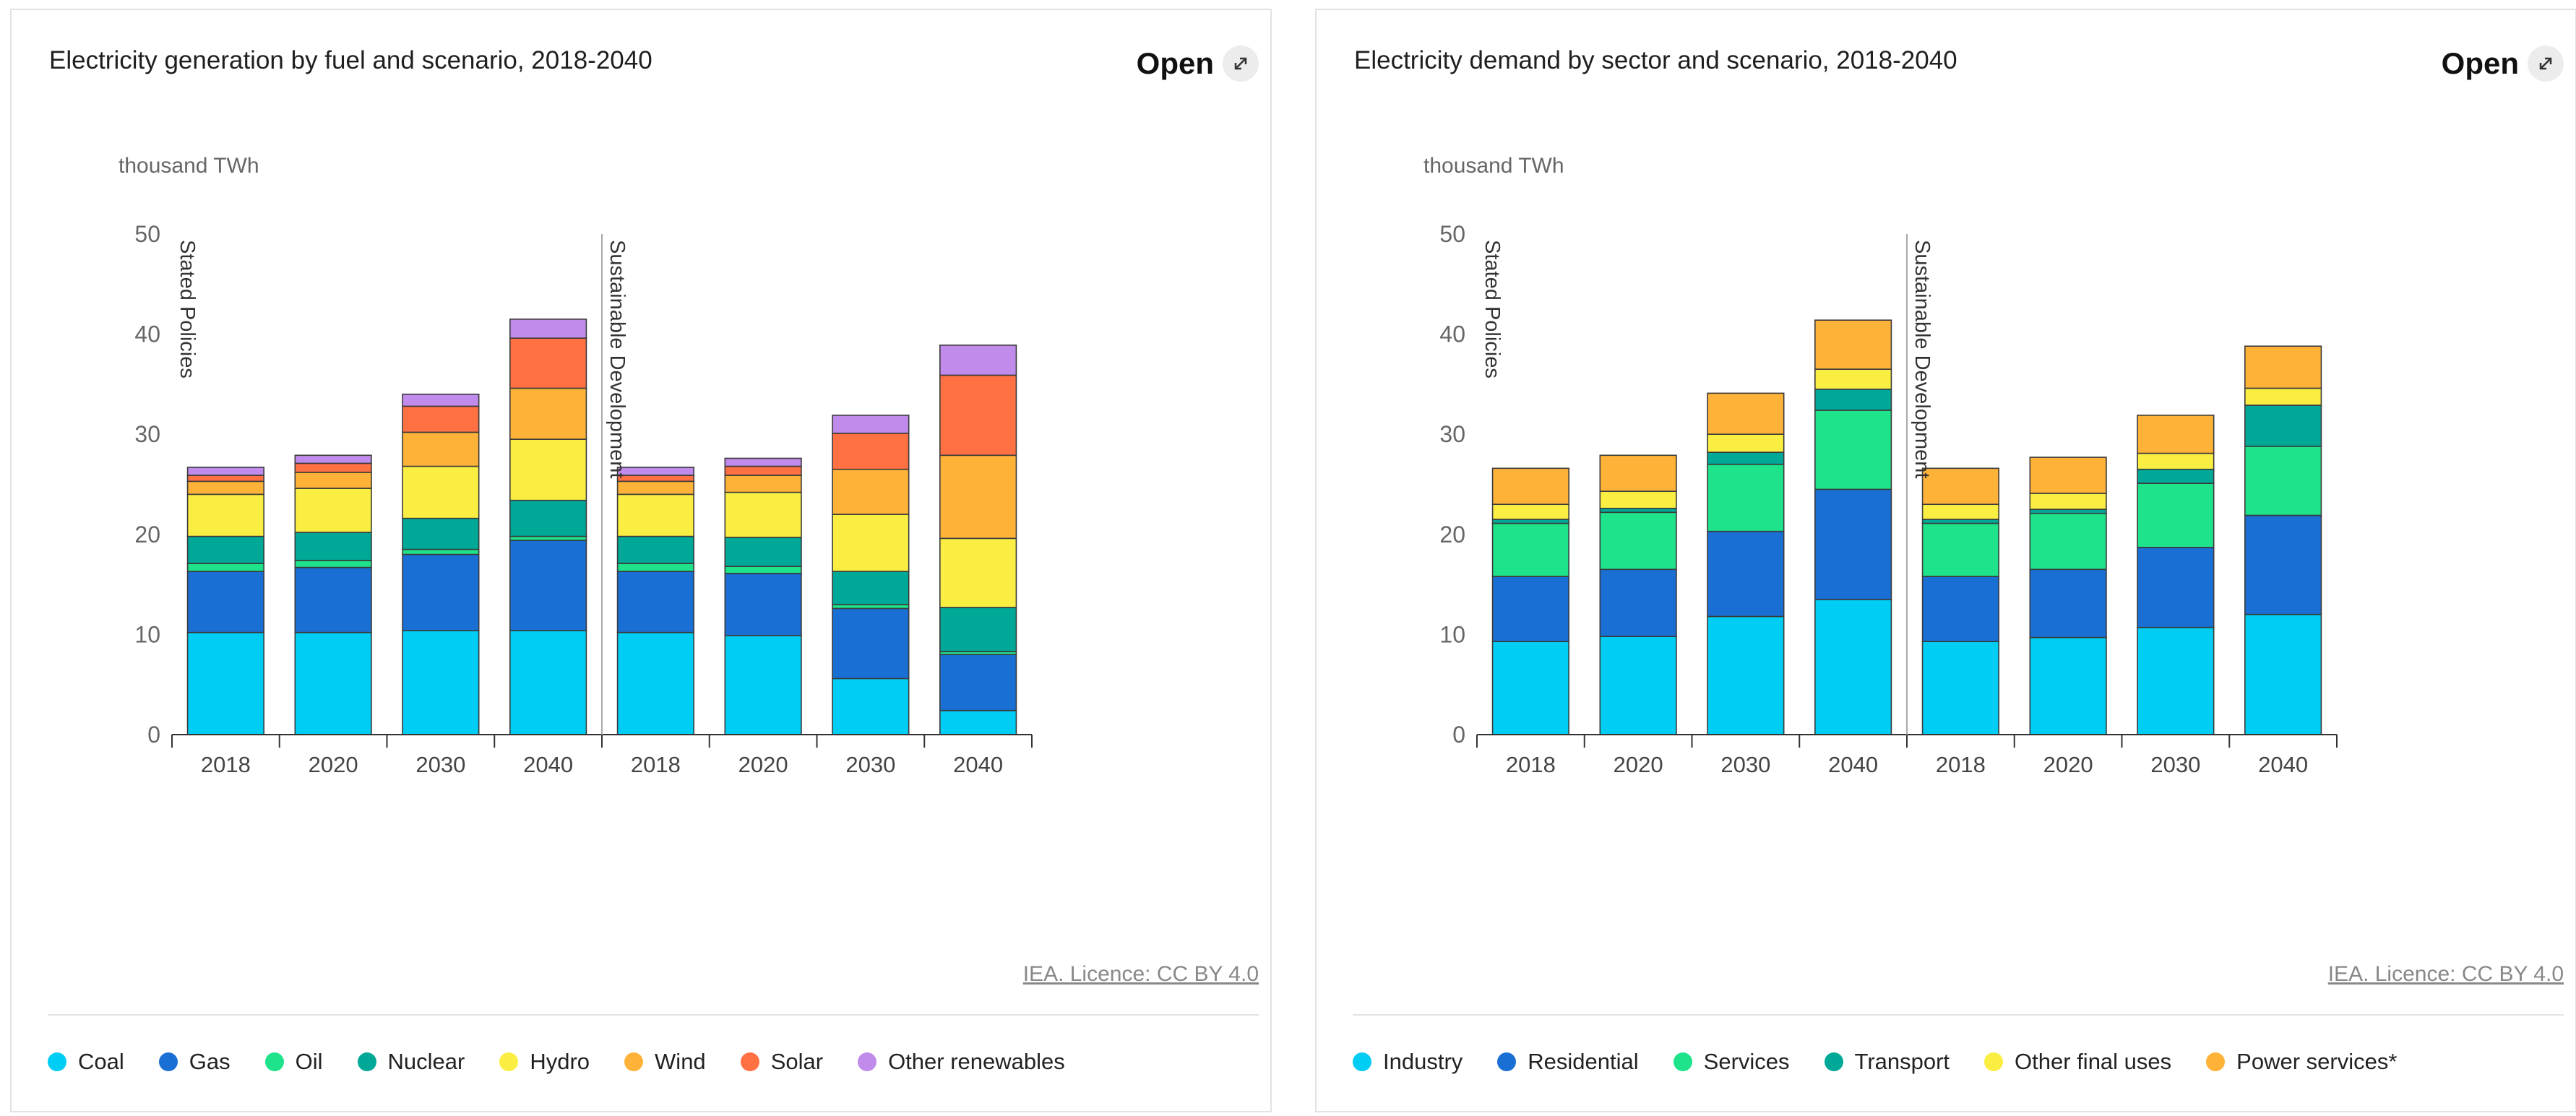  Describe the element at coordinates (1887, 1062) in the screenshot. I see `legend-item-transport: Transport` at that location.